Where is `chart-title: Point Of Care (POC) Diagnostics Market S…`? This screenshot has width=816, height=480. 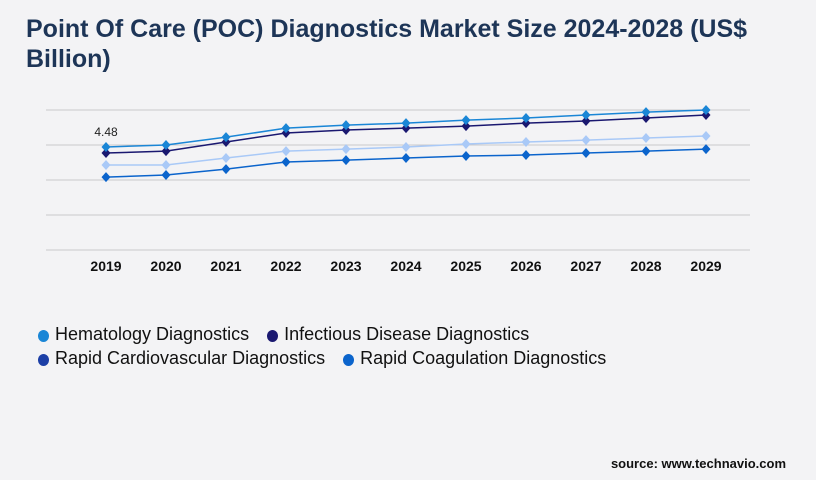 chart-title: Point Of Care (POC) Diagnostics Market S… is located at coordinates (387, 44).